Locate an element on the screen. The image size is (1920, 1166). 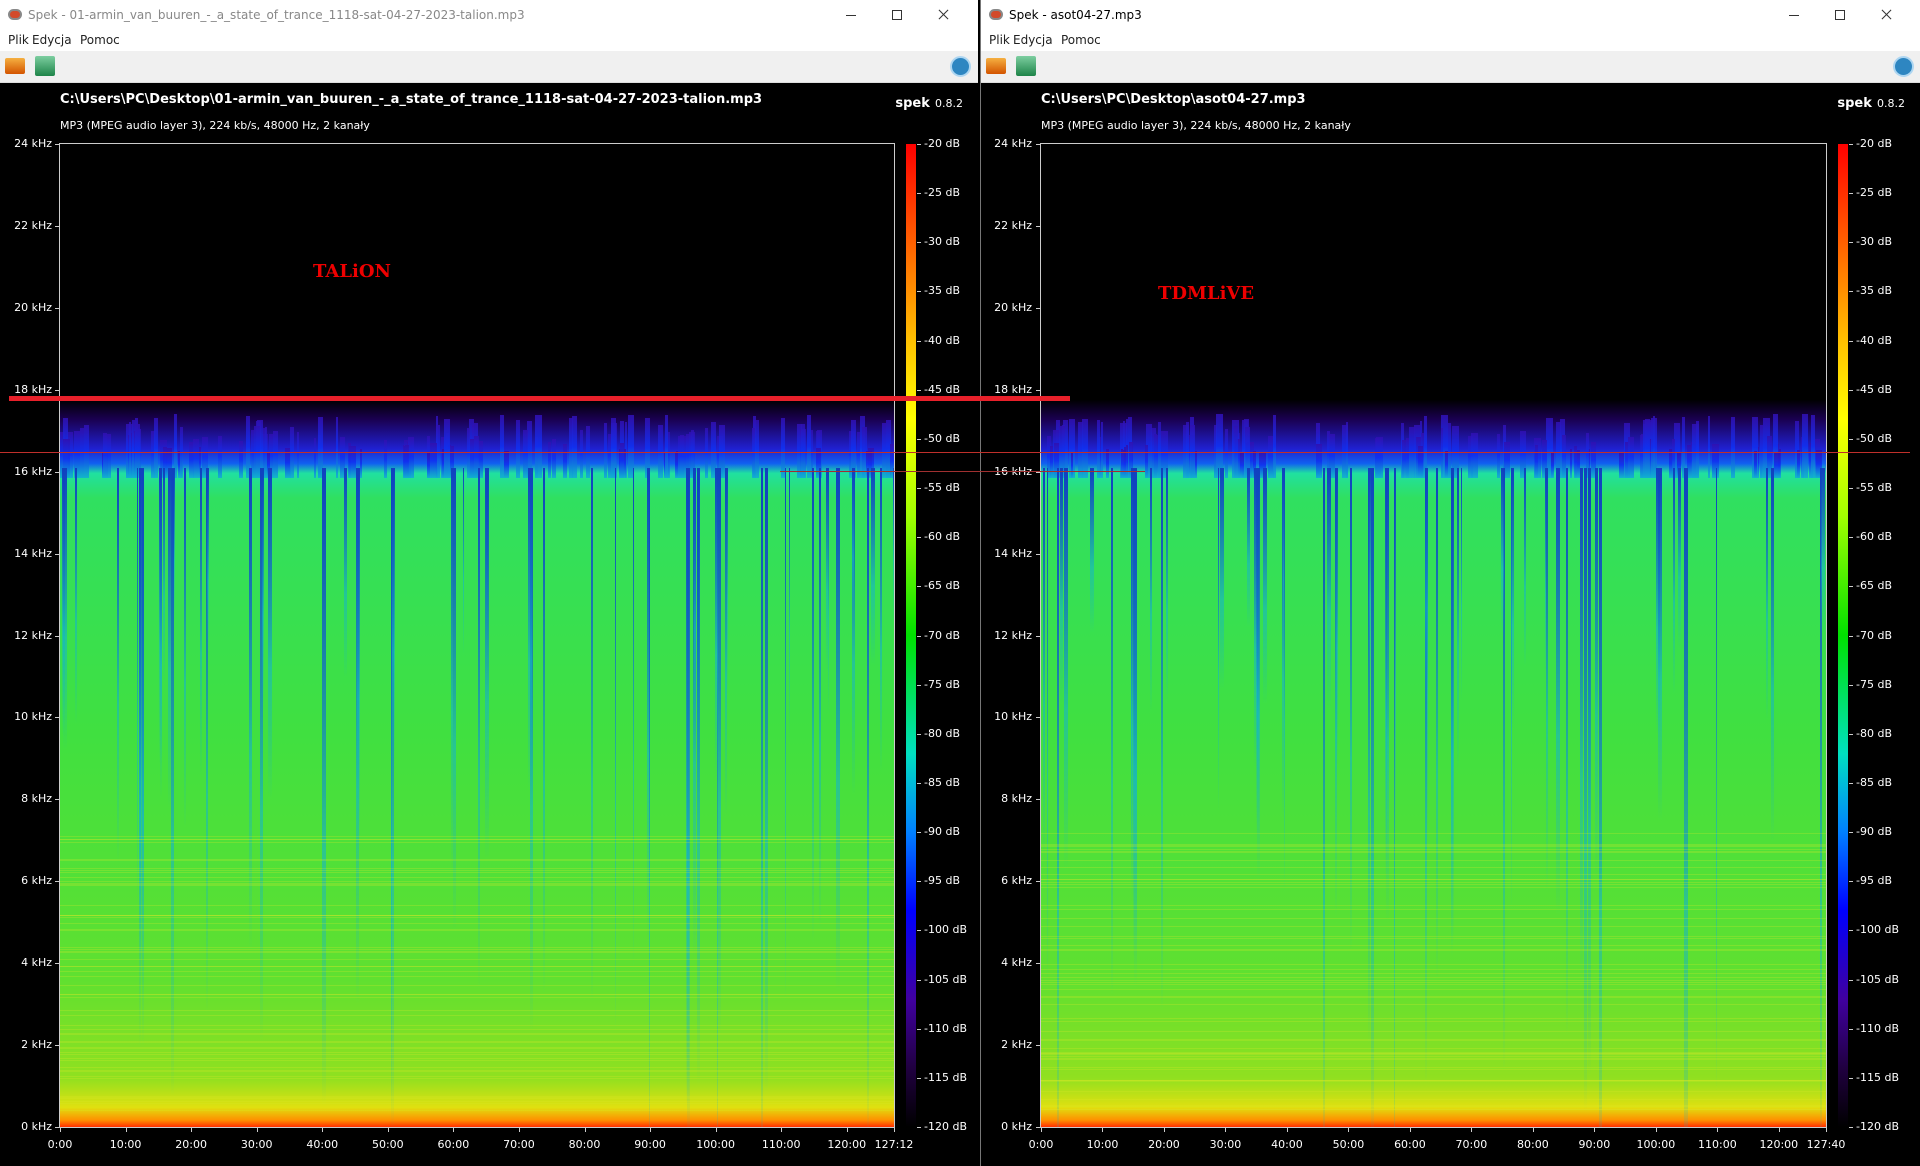
annotation: TDMLiVE is located at coordinates (1206, 293).